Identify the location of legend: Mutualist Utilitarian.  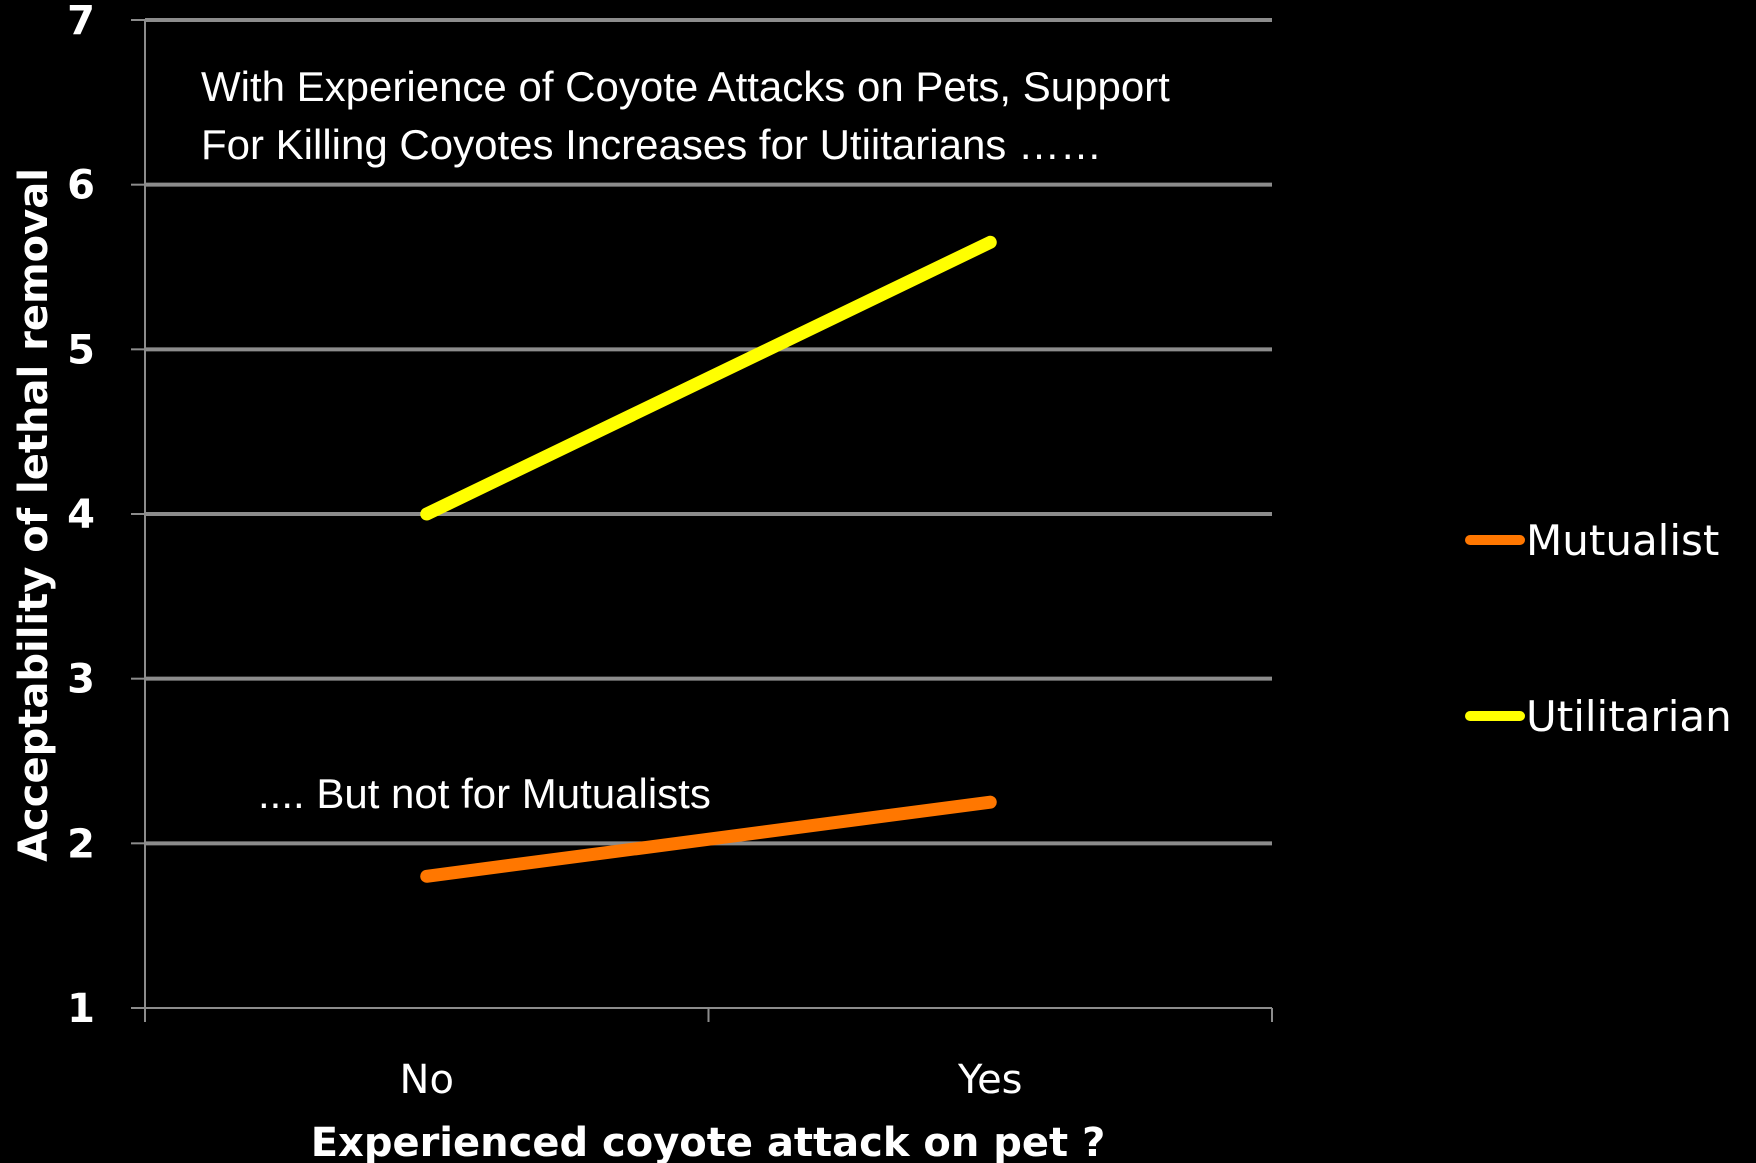
(1601, 628).